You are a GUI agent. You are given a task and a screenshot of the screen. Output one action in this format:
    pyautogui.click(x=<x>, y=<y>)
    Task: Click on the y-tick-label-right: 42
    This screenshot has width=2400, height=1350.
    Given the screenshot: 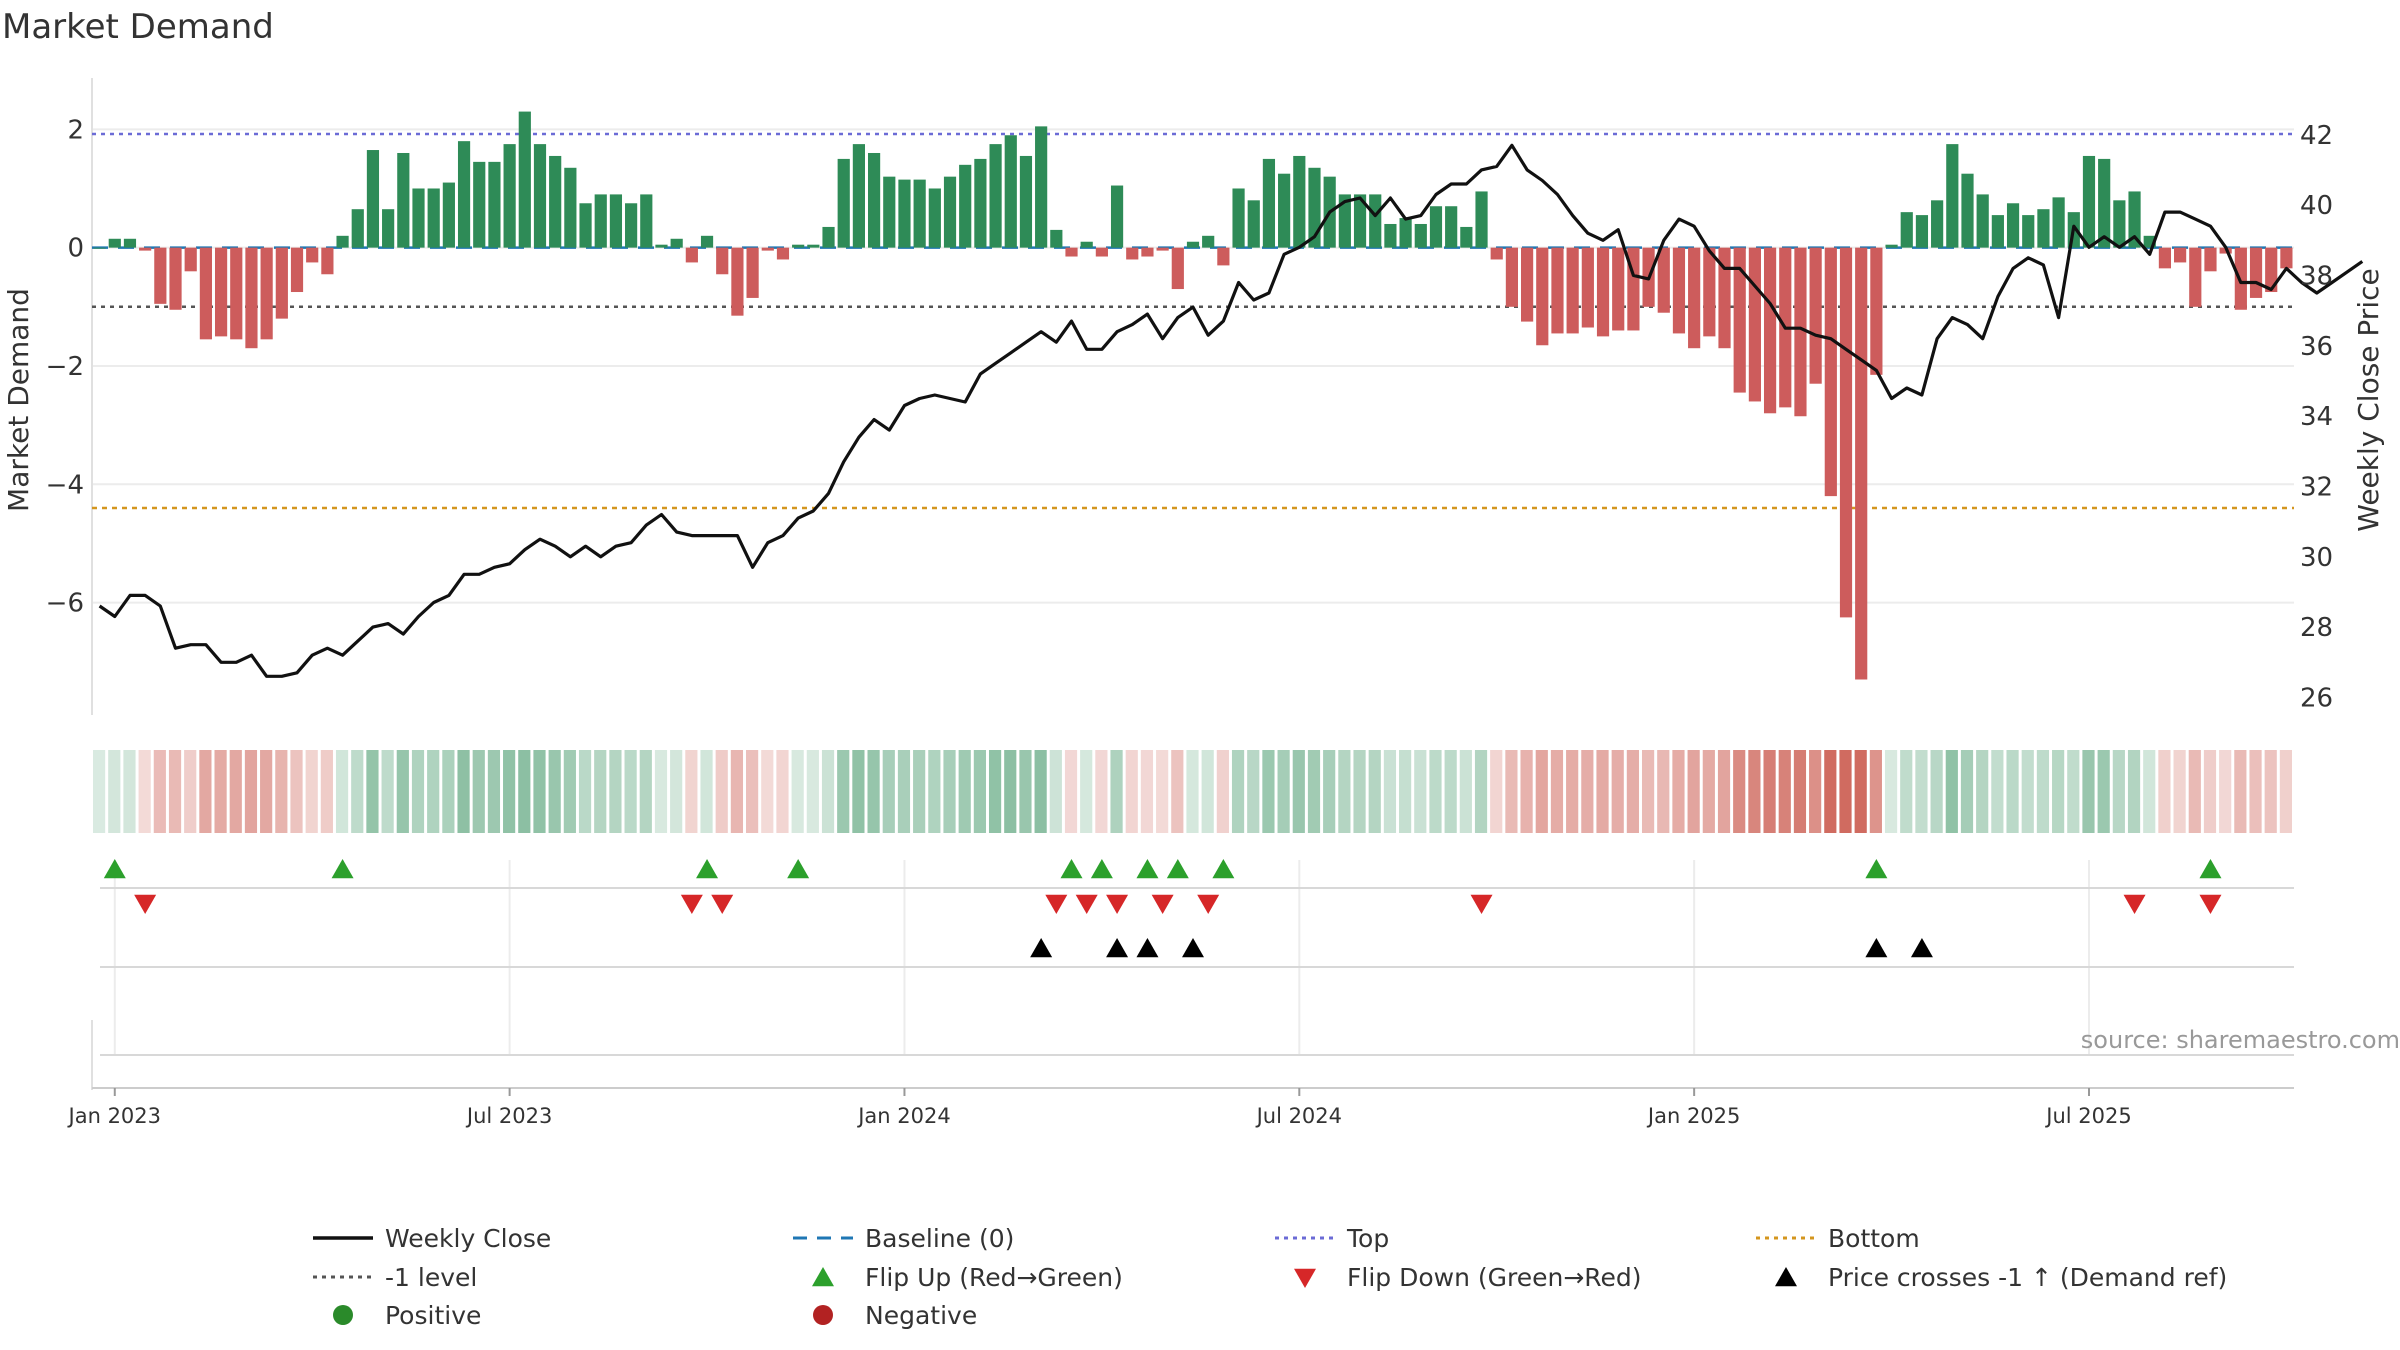 What is the action you would take?
    pyautogui.click(x=2316, y=136)
    